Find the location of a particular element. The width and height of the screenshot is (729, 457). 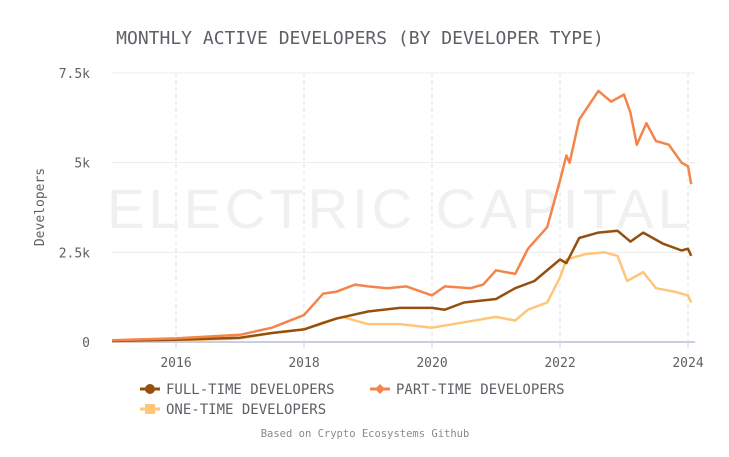

legend-label: ONE-TIME DEVELOPERS is located at coordinates (246, 410).